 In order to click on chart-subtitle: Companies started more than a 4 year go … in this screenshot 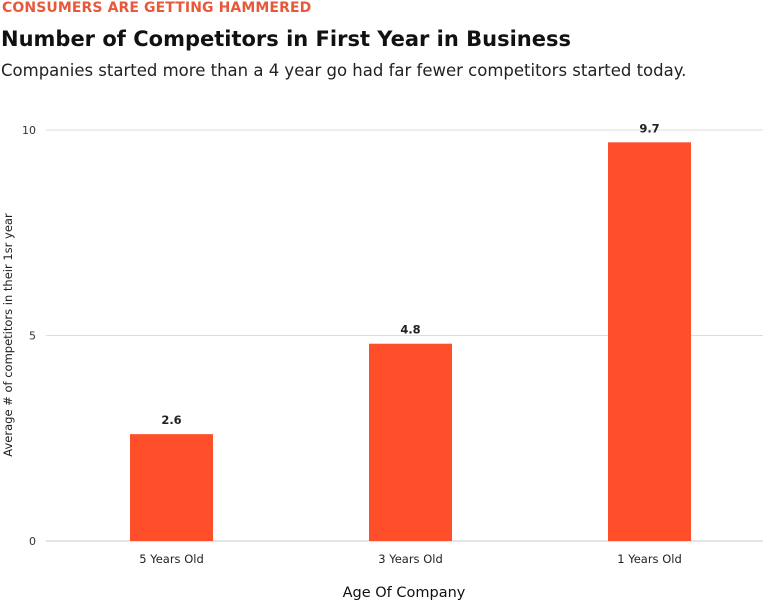, I will do `click(344, 70)`.